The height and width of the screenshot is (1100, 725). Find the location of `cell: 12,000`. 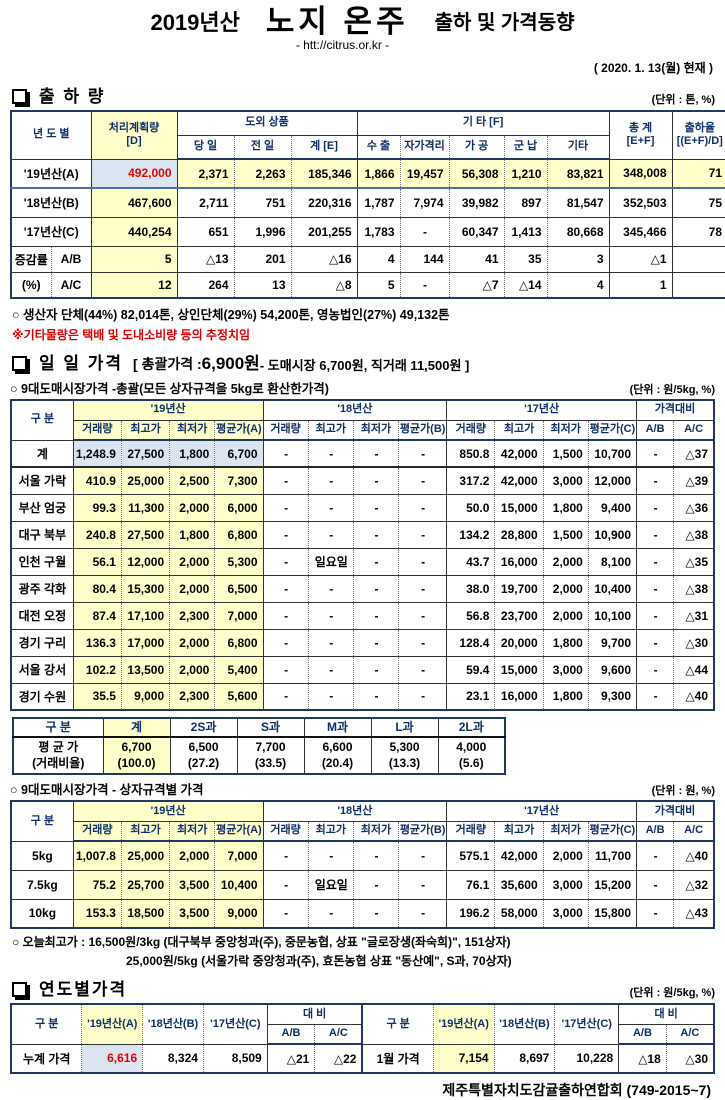

cell: 12,000 is located at coordinates (145, 561).